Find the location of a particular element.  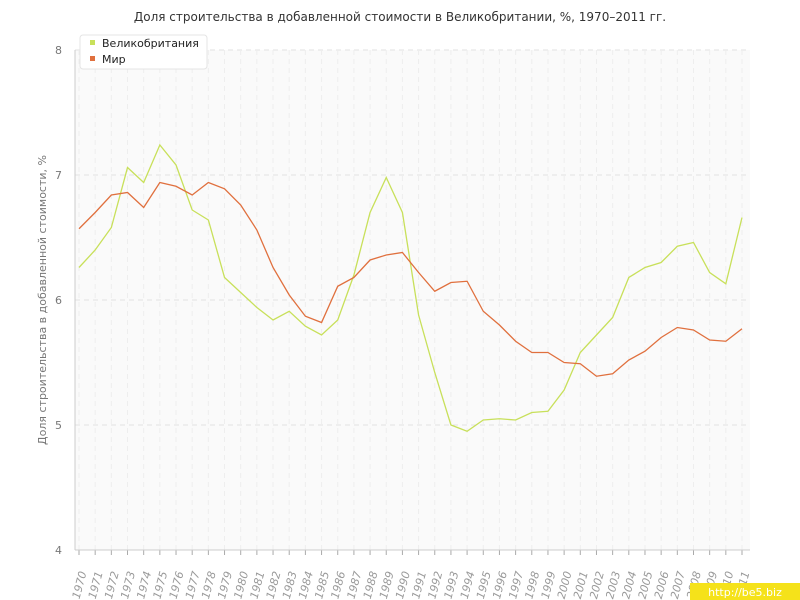

y-tick-label: 7 is located at coordinates (58, 175).